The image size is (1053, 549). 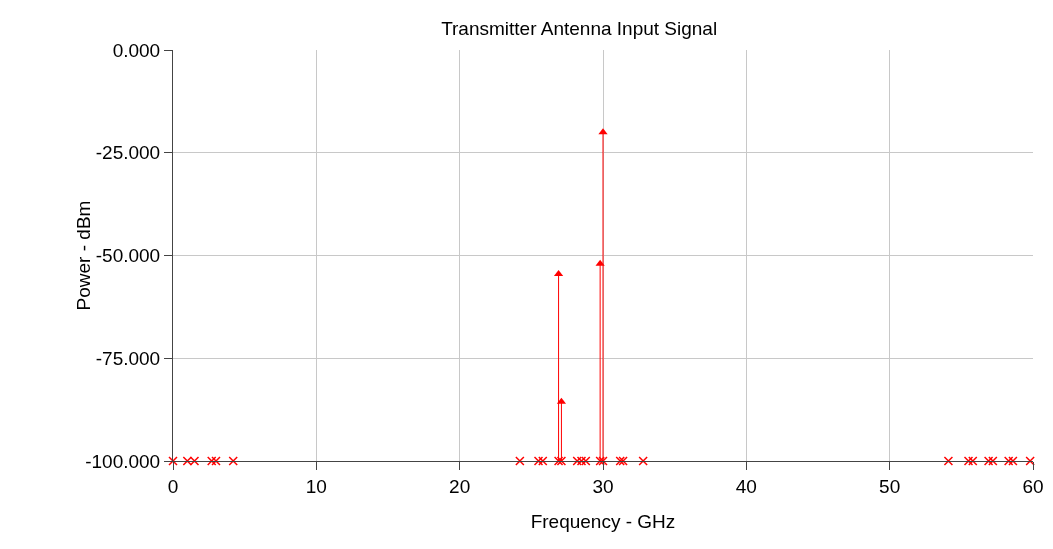 What do you see at coordinates (603, 521) in the screenshot?
I see `x-axis-title: Frequency - GHz` at bounding box center [603, 521].